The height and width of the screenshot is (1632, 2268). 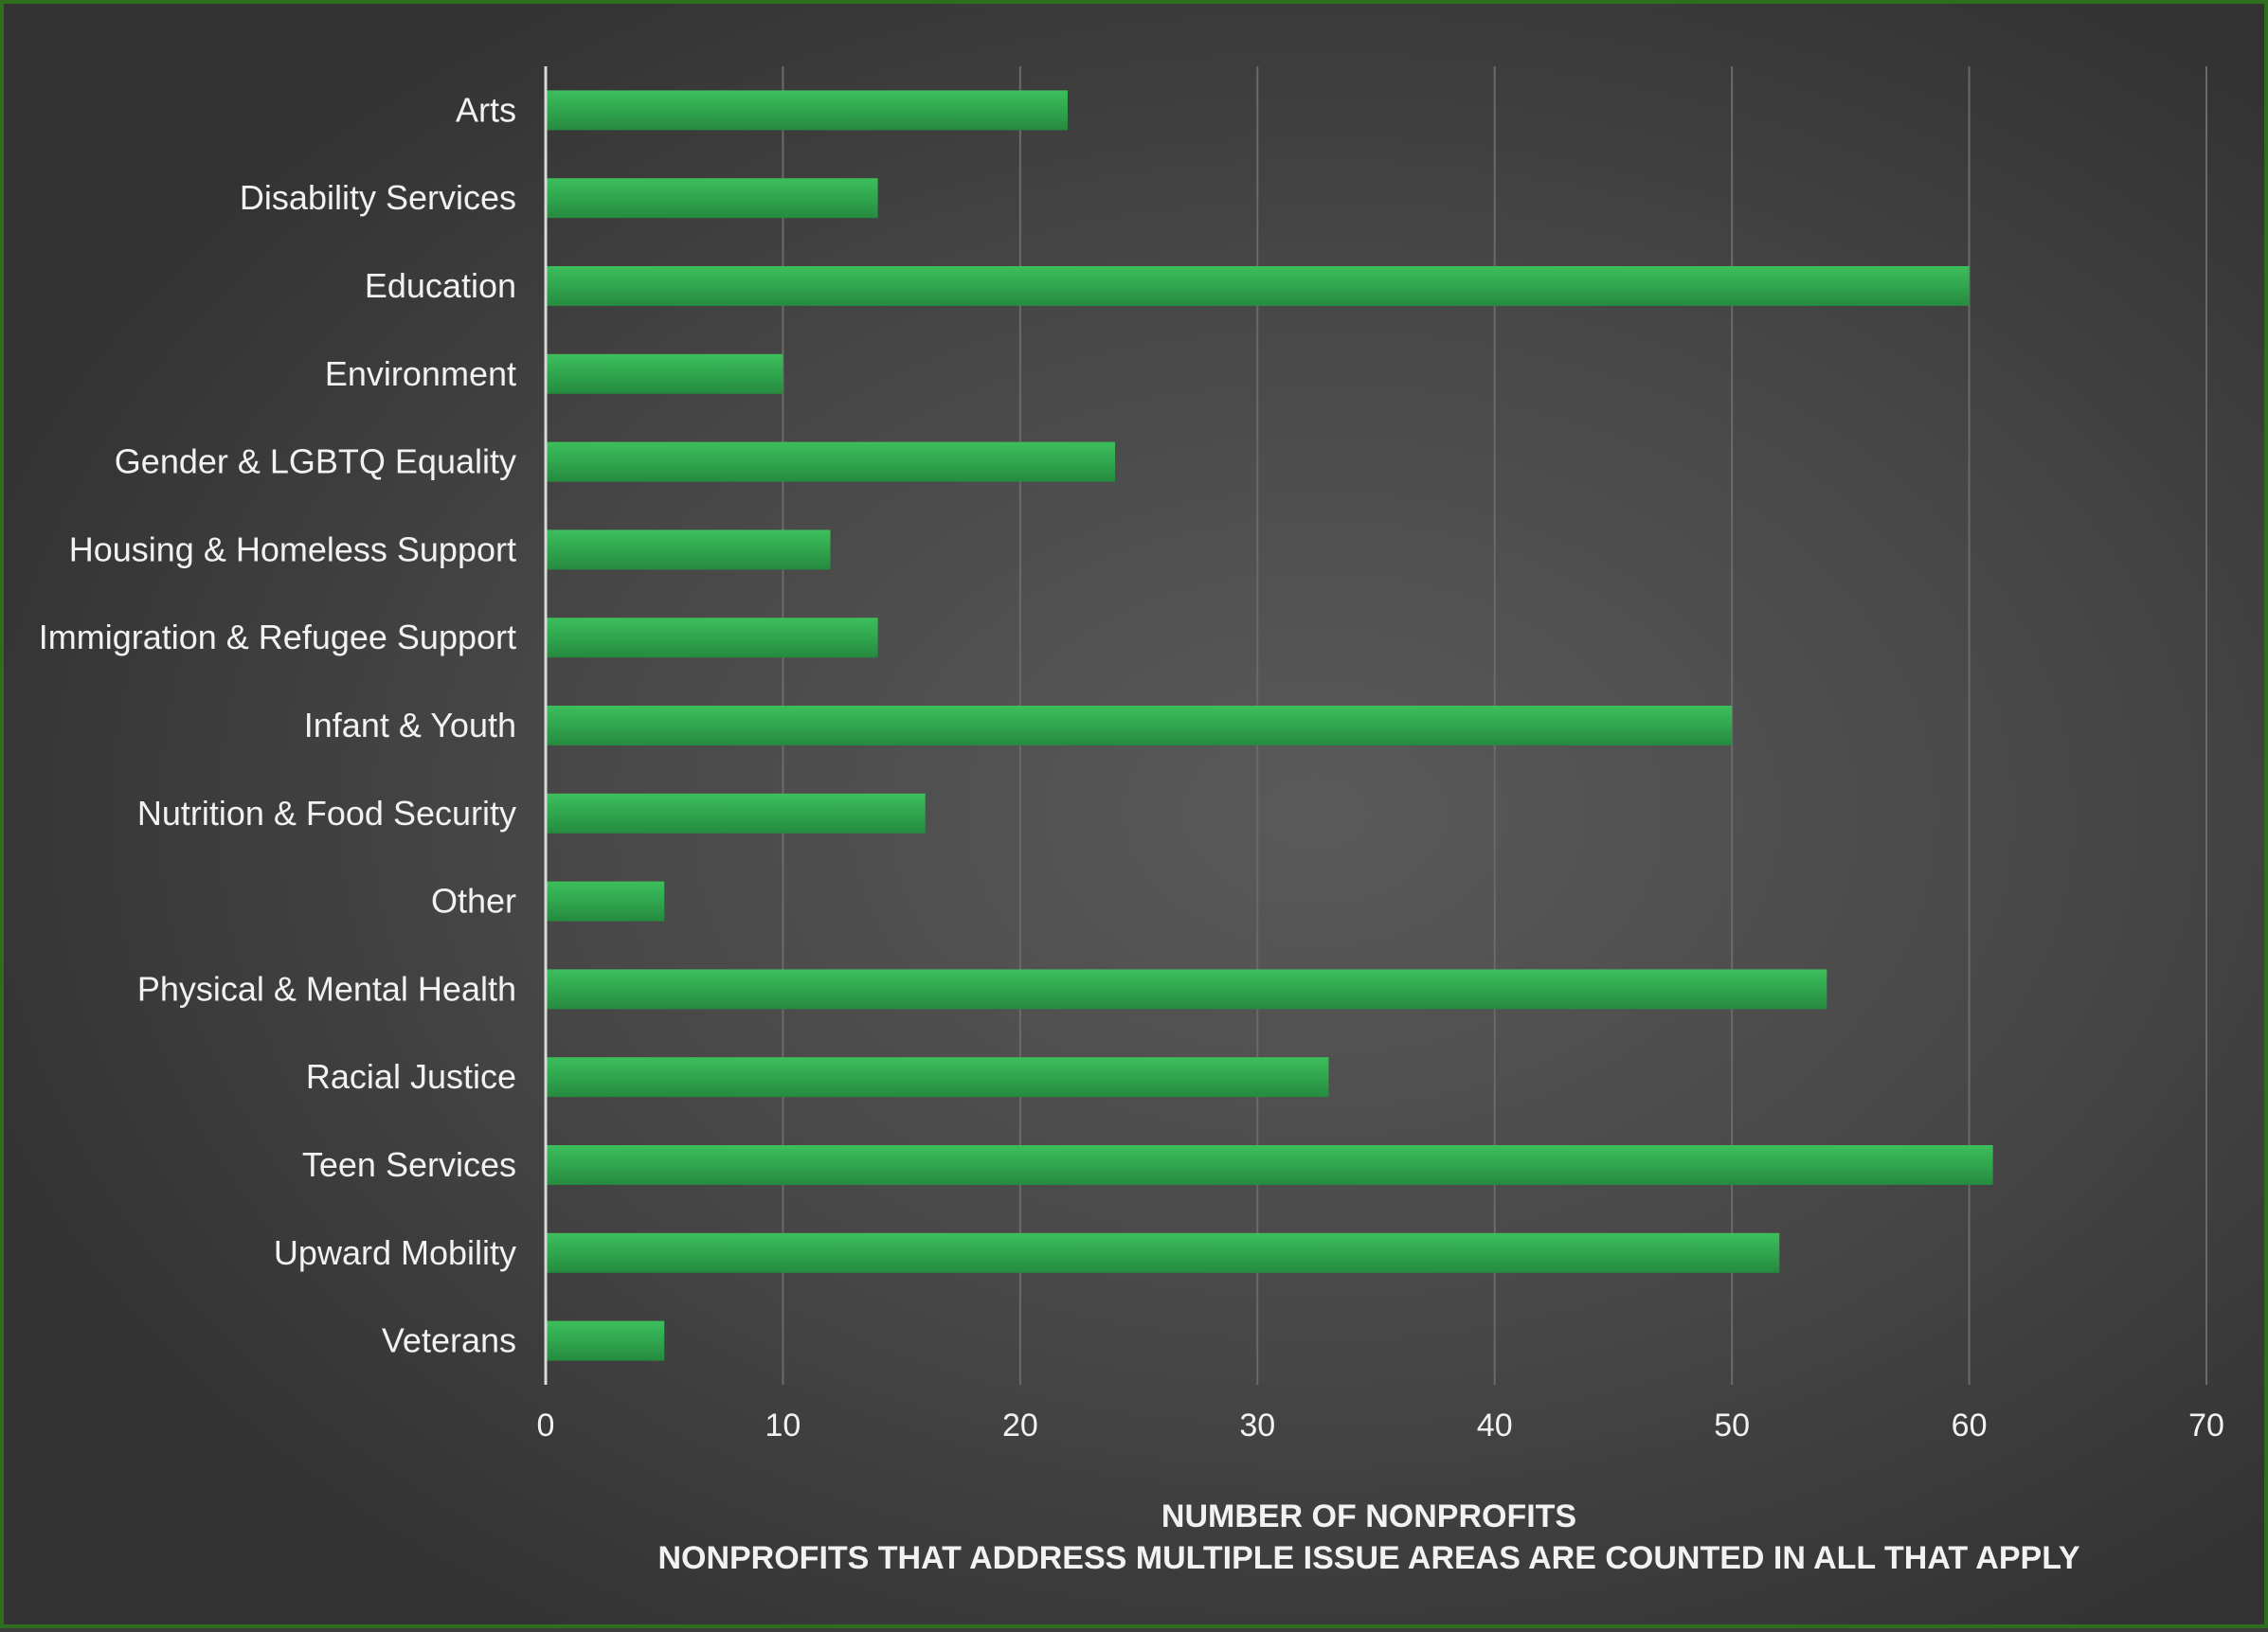 I want to click on category-label: Arts, so click(x=486, y=109).